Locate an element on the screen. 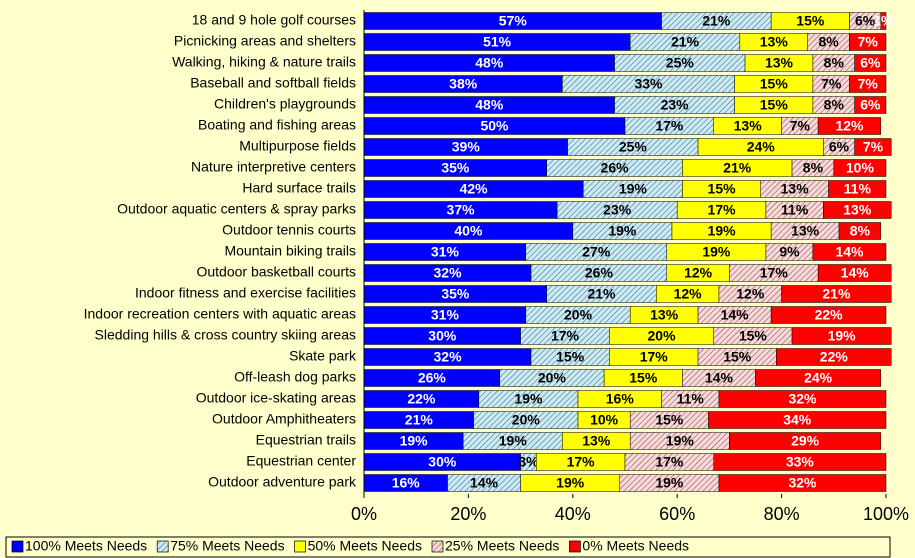  value-label: 25% is located at coordinates (680, 63).